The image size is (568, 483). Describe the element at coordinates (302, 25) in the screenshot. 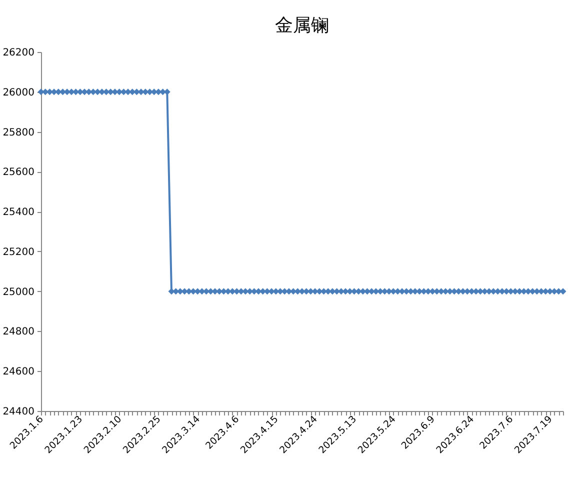

I see `chart-title: 金属镧` at that location.